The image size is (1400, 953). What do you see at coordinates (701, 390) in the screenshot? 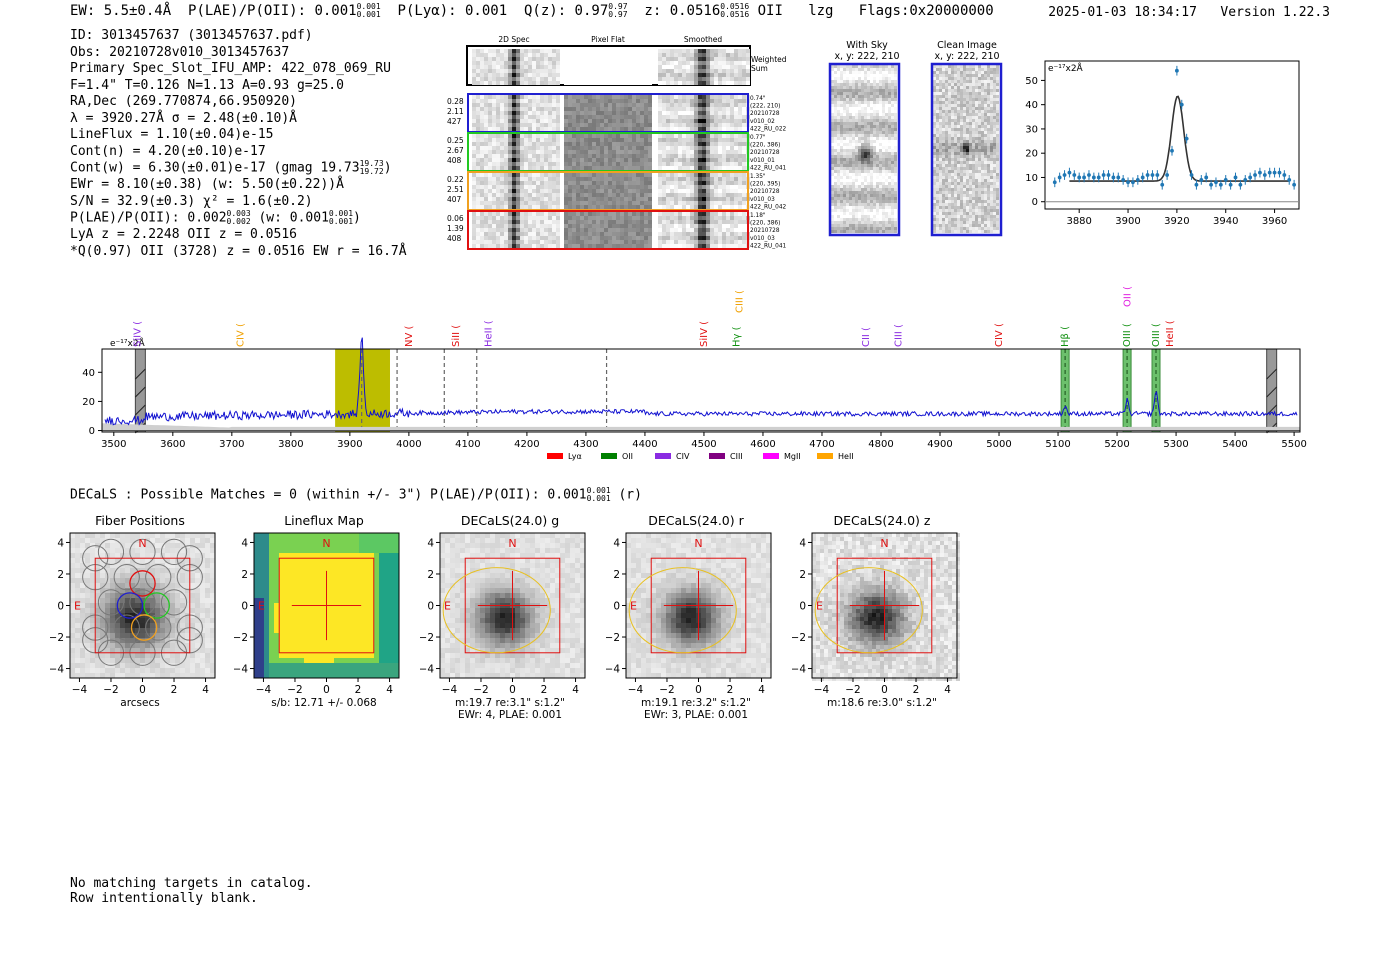
I see `spec-axes-bg` at bounding box center [701, 390].